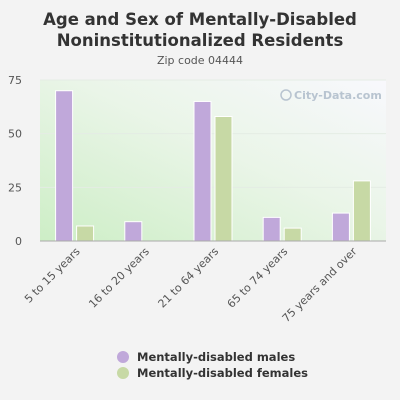  What do you see at coordinates (222, 373) in the screenshot?
I see `legend-label-females: Mentally-disabled females` at bounding box center [222, 373].